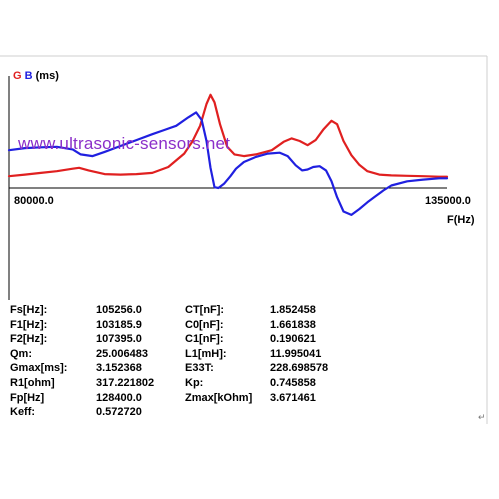 The image size is (499, 499). What do you see at coordinates (124, 143) in the screenshot?
I see `watermark-text: www.ultrasonic-sensors.net` at bounding box center [124, 143].